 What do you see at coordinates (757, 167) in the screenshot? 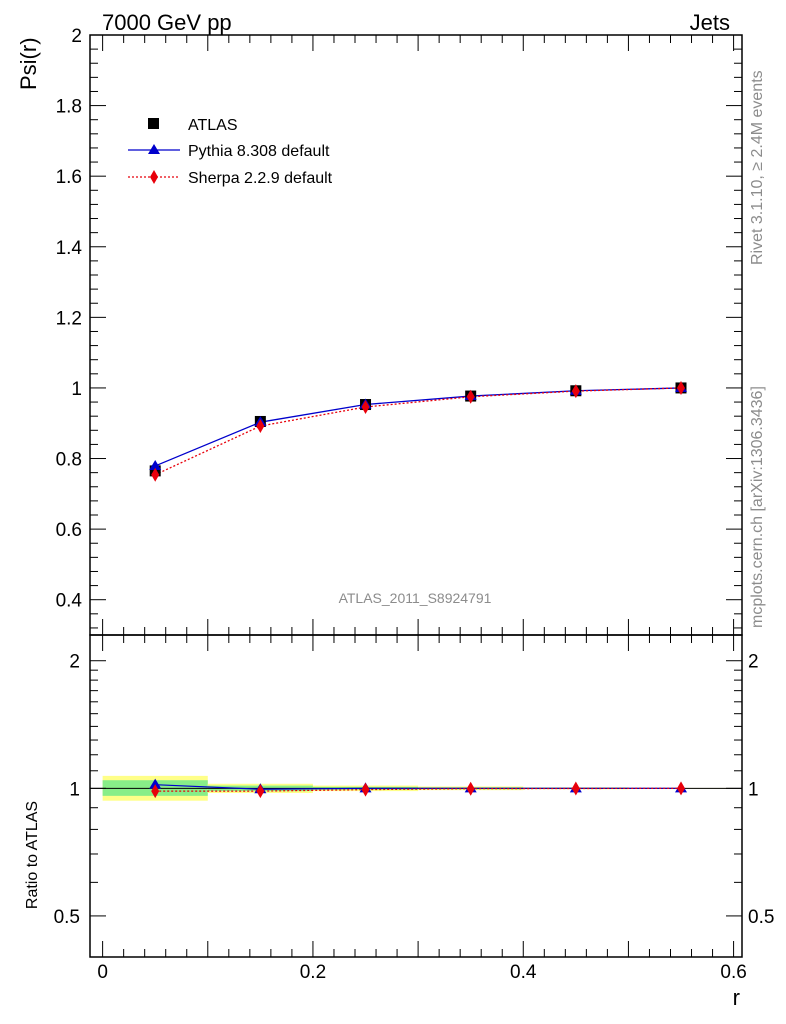
I see `rivet-version-label: Rivet 3.1.10, ≥ 2.4M events` at bounding box center [757, 167].